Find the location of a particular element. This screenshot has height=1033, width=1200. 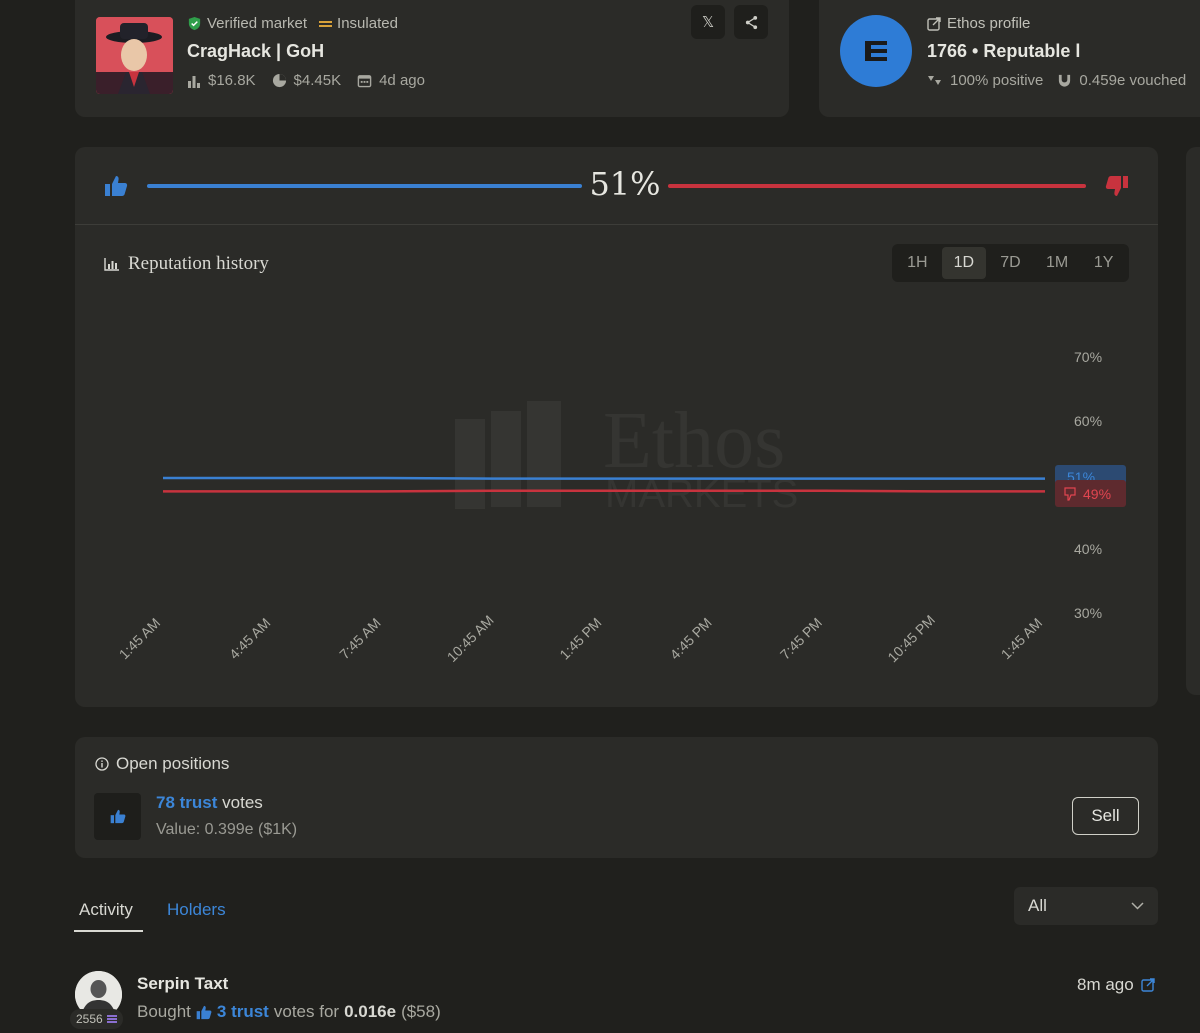

market-cap-stat: $4.45K is located at coordinates (306, 80).